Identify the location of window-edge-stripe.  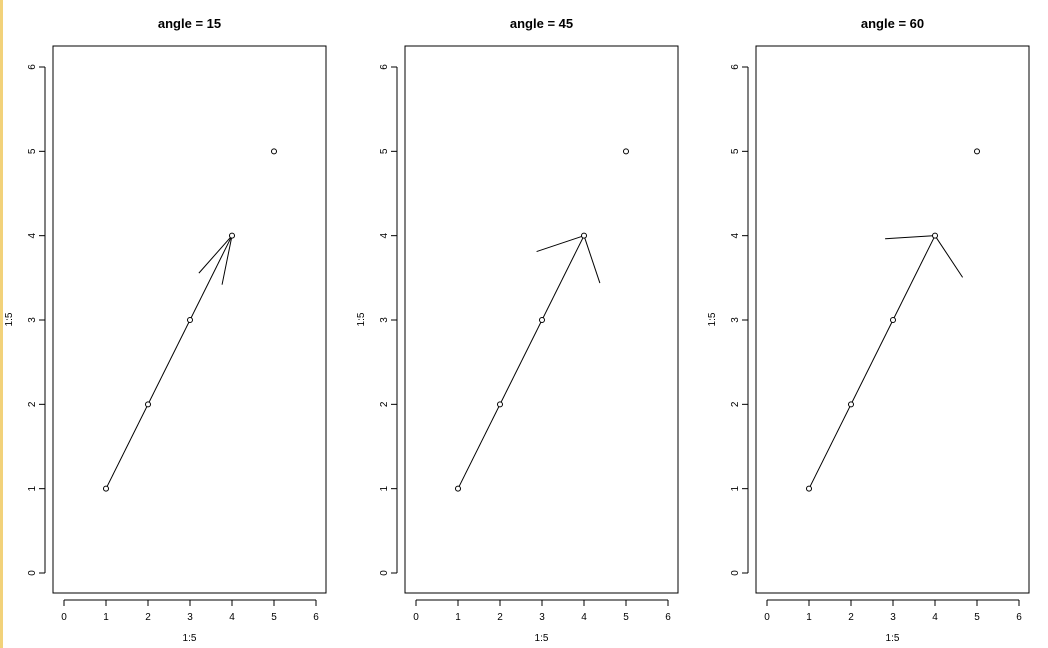
(1, 324).